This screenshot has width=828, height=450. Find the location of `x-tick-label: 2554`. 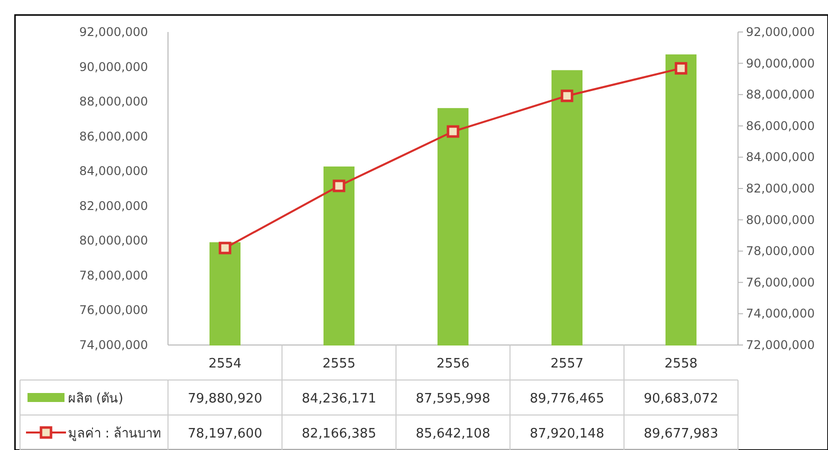

x-tick-label: 2554 is located at coordinates (225, 364).